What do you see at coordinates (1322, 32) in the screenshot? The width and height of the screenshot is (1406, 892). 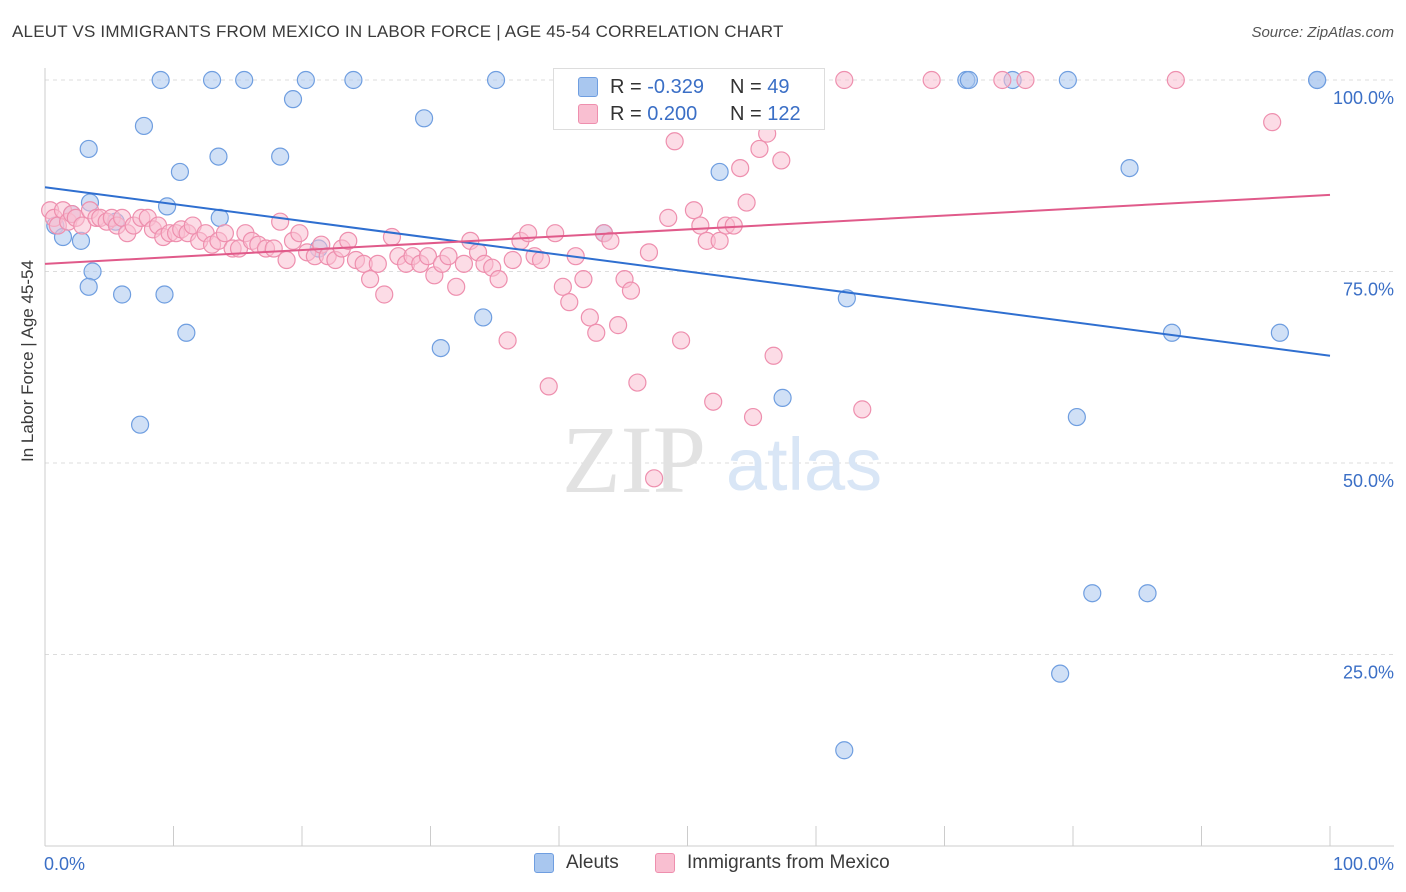 I see `source-label: Source: ZipAtlas.com` at bounding box center [1322, 32].